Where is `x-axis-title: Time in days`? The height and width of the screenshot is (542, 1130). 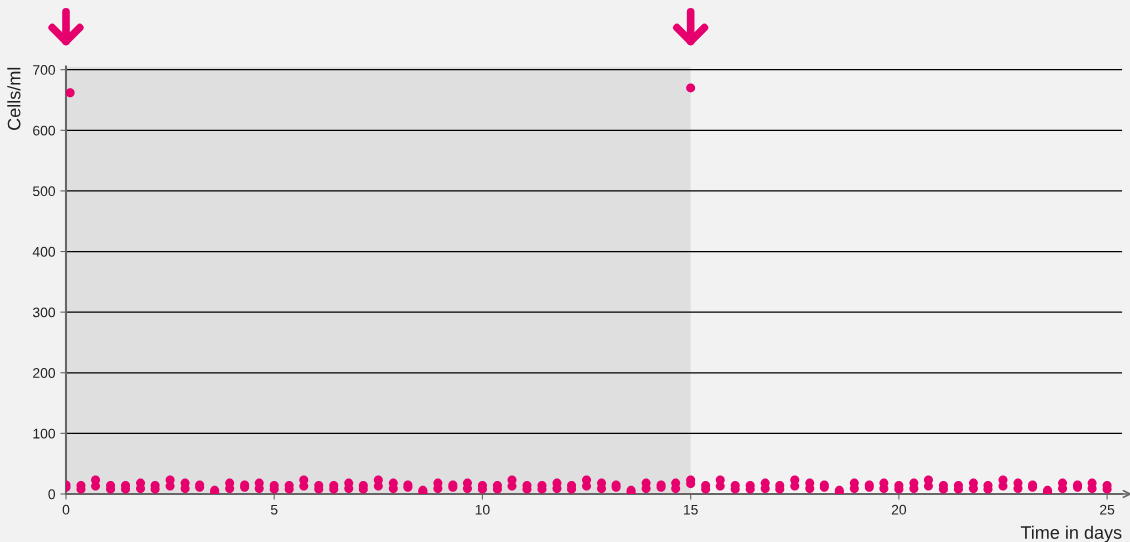 x-axis-title: Time in days is located at coordinates (1071, 533).